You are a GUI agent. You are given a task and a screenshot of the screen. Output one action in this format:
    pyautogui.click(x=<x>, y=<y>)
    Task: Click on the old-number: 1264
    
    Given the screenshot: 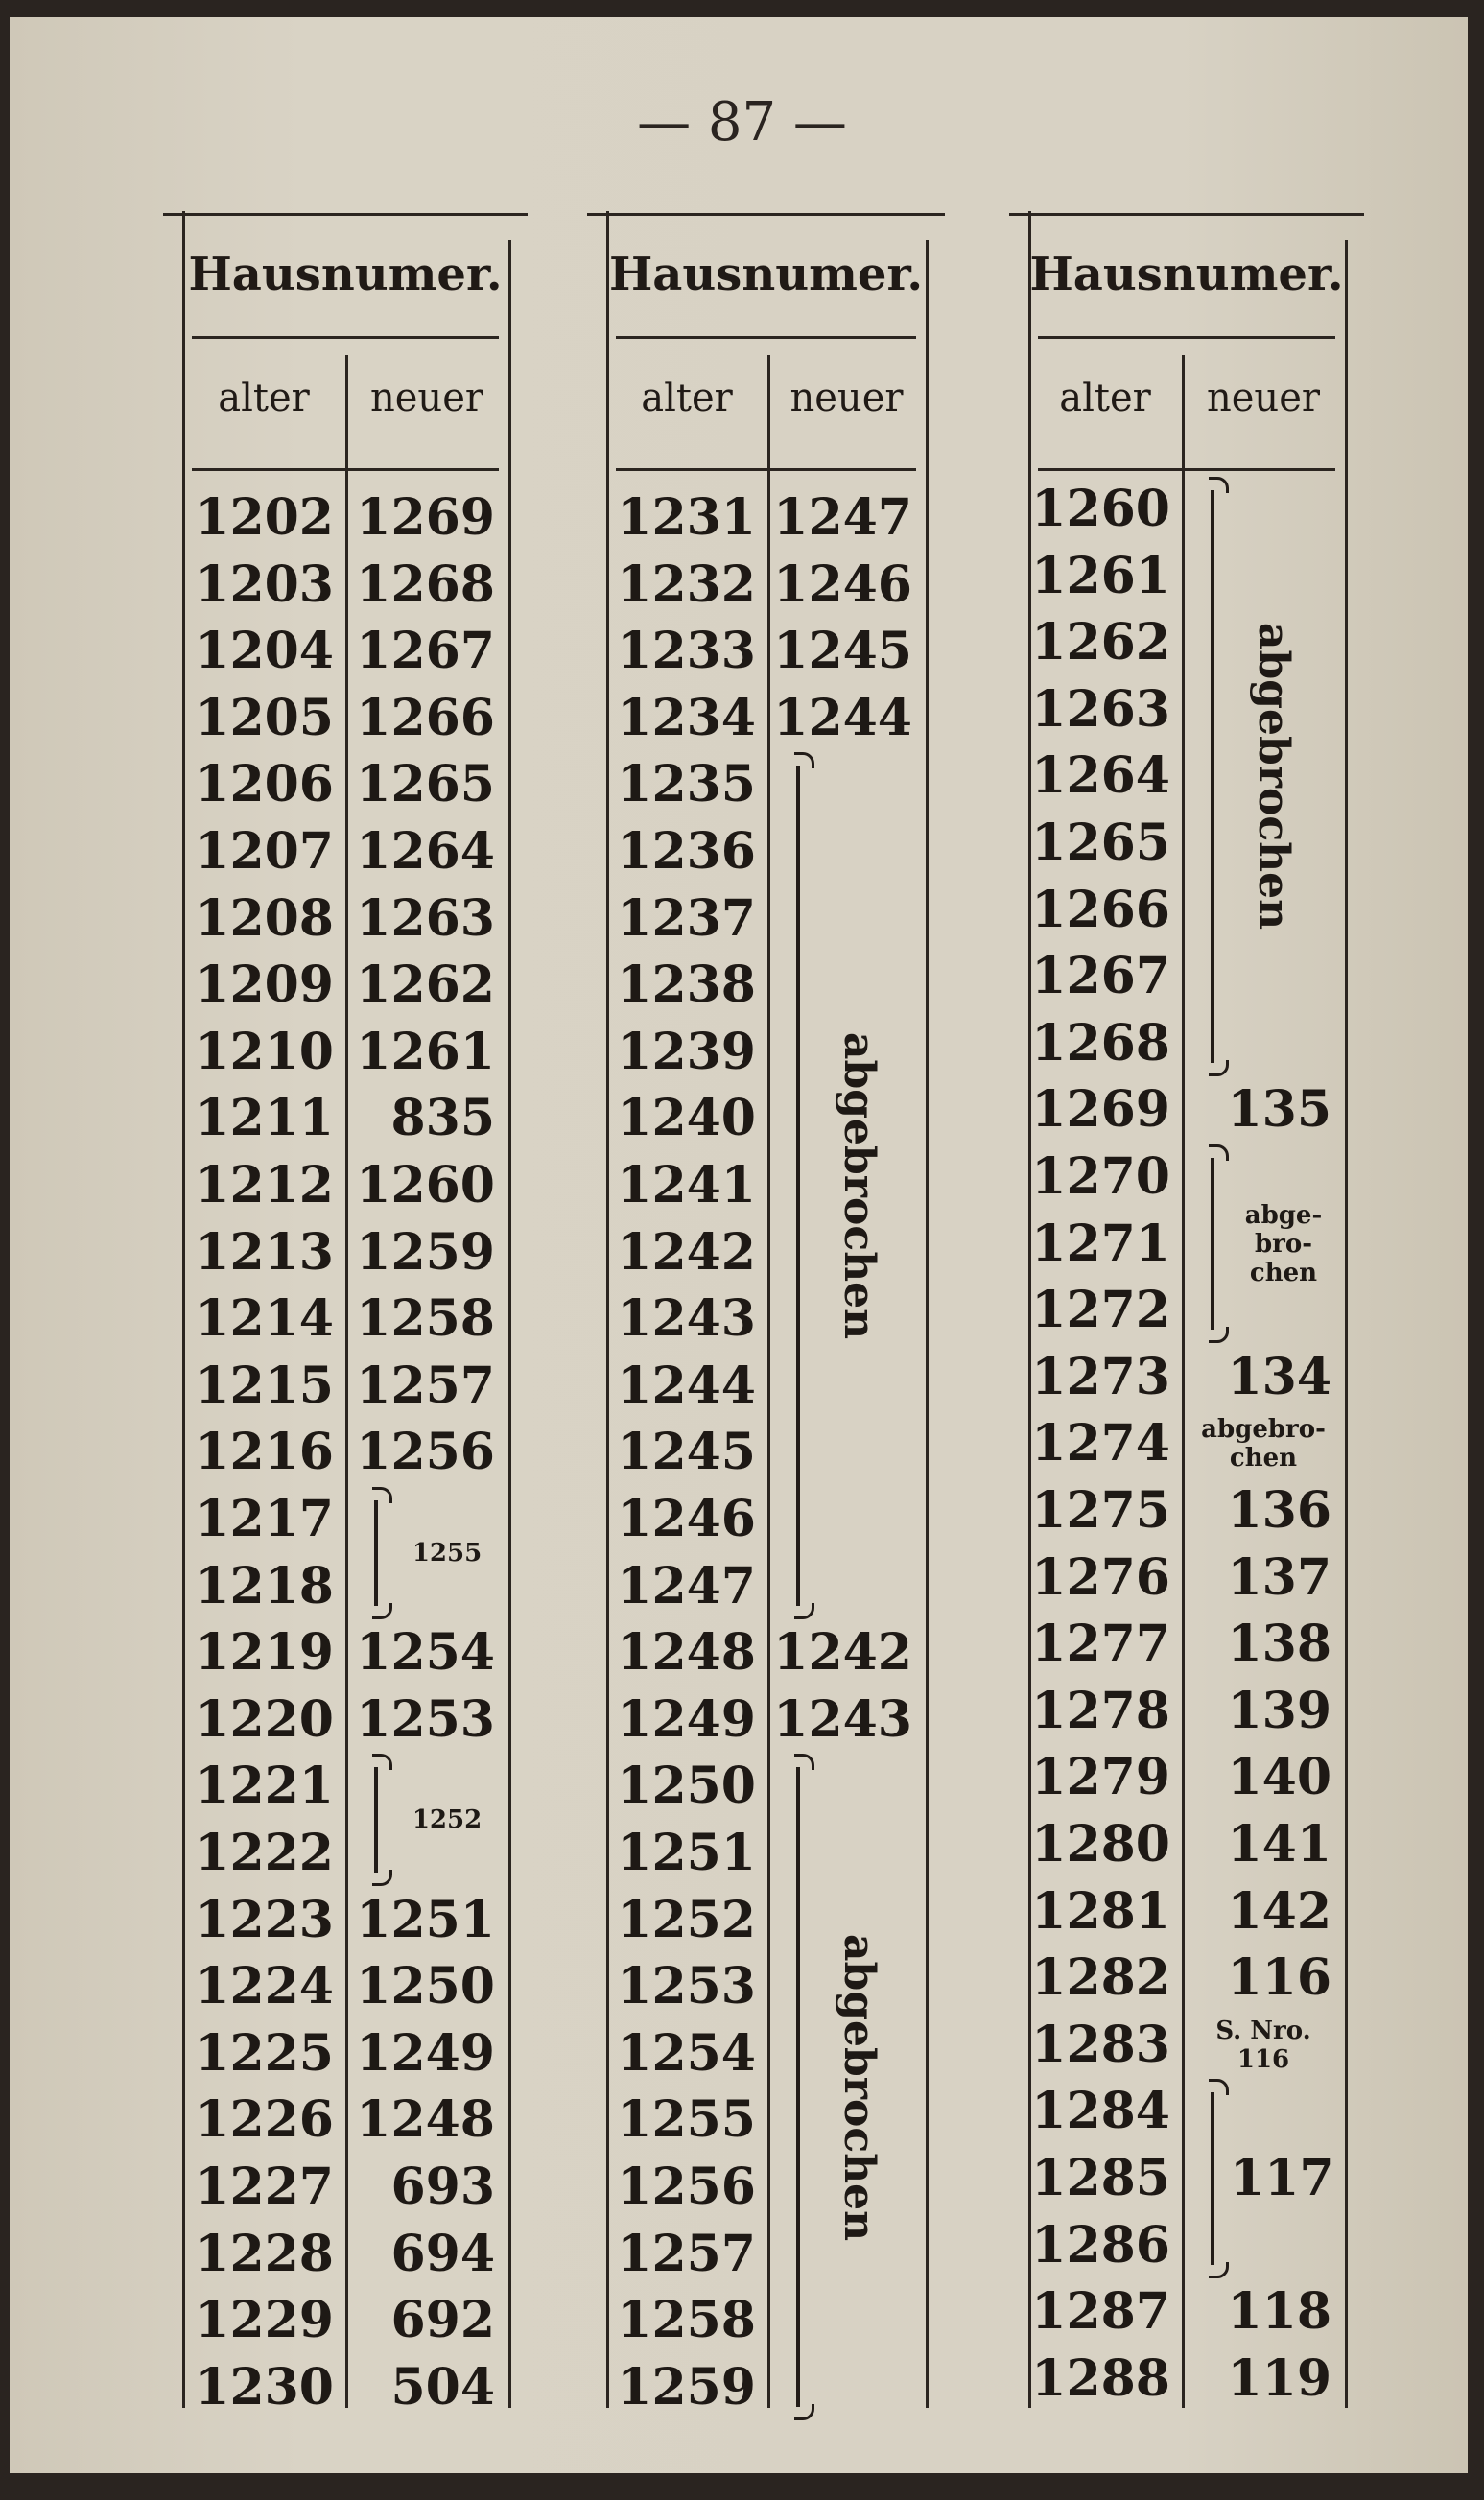 What is the action you would take?
    pyautogui.click(x=1101, y=776)
    